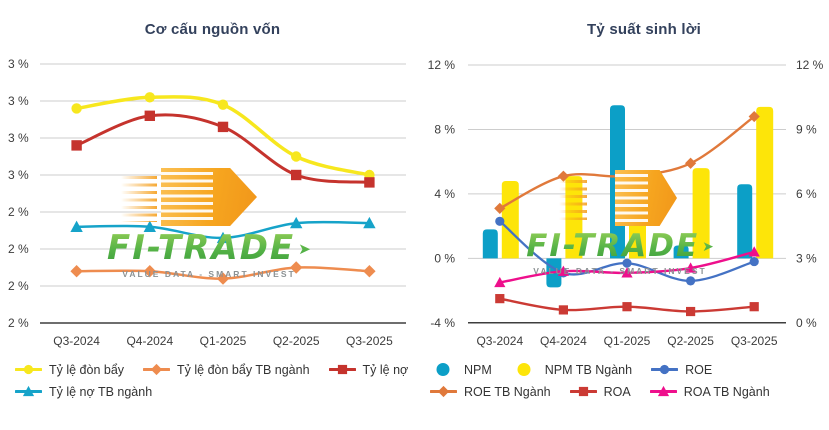 This screenshot has width=829, height=430. I want to click on legend-item-roa-tb-ngành: ROA TB Ngành, so click(709, 391).